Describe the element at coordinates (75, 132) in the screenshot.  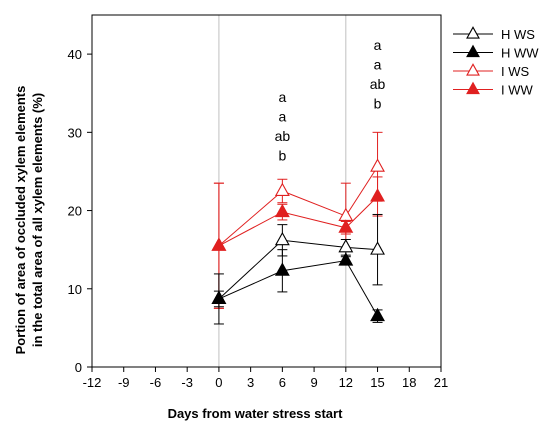
I see `y-tick-label: 30` at that location.